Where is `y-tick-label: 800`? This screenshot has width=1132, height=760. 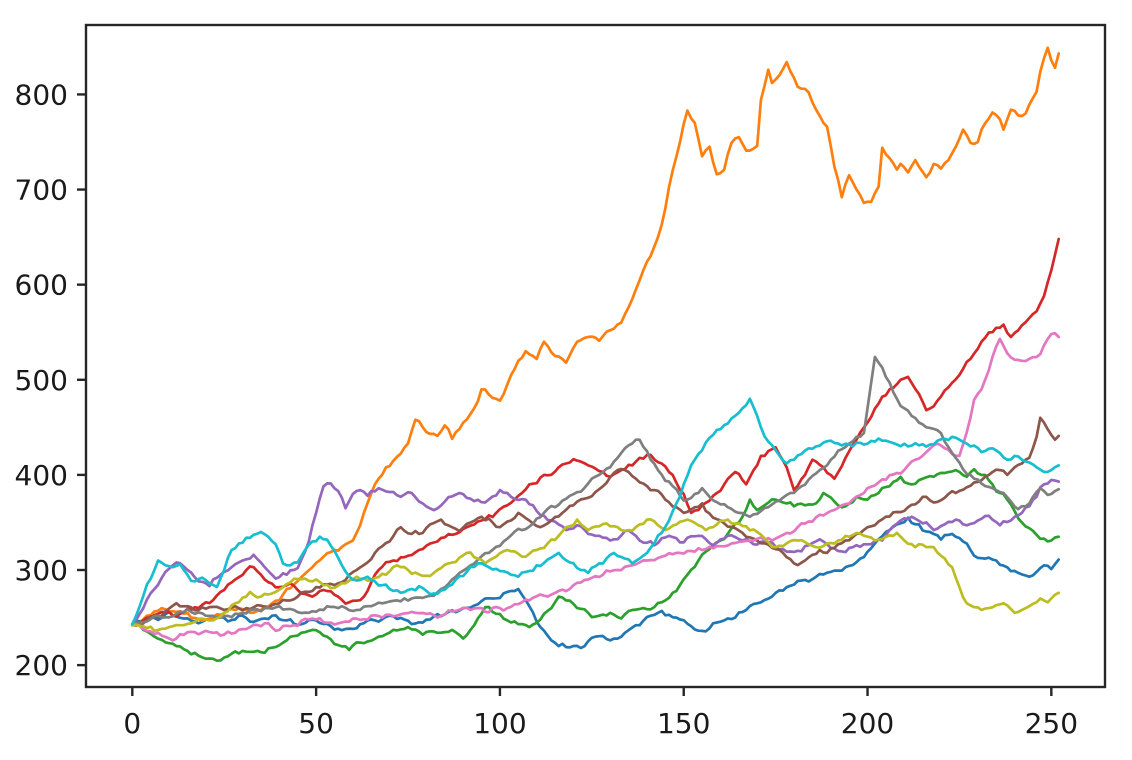
y-tick-label: 800 is located at coordinates (41, 94).